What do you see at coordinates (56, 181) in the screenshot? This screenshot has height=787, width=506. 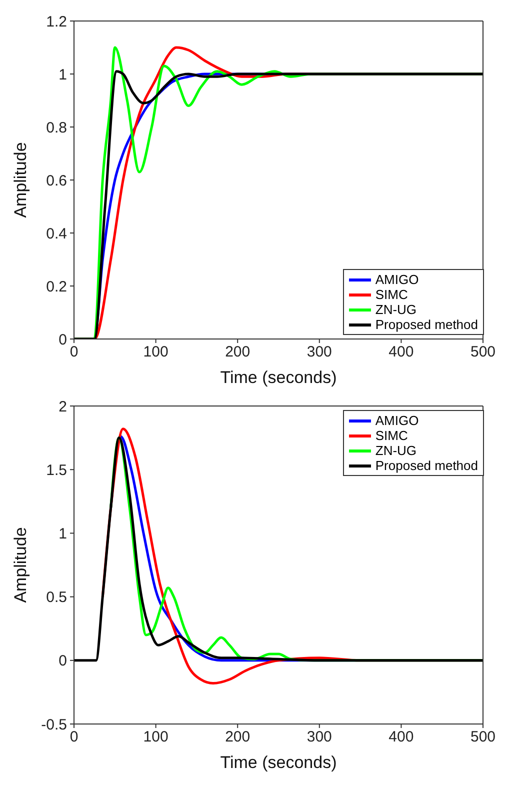 I see `y-tick-label: 0.6` at bounding box center [56, 181].